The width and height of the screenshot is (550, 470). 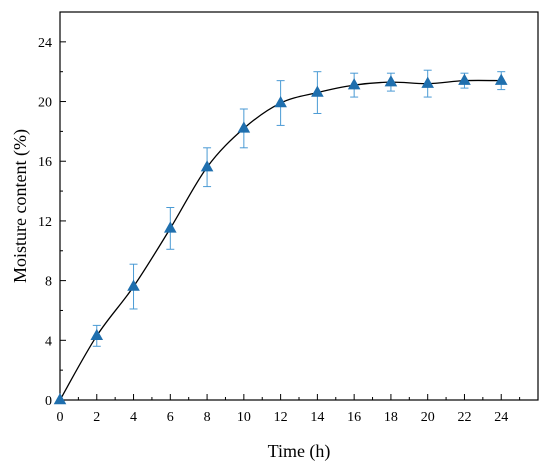 What do you see at coordinates (428, 417) in the screenshot?
I see `x-tick-label: 20` at bounding box center [428, 417].